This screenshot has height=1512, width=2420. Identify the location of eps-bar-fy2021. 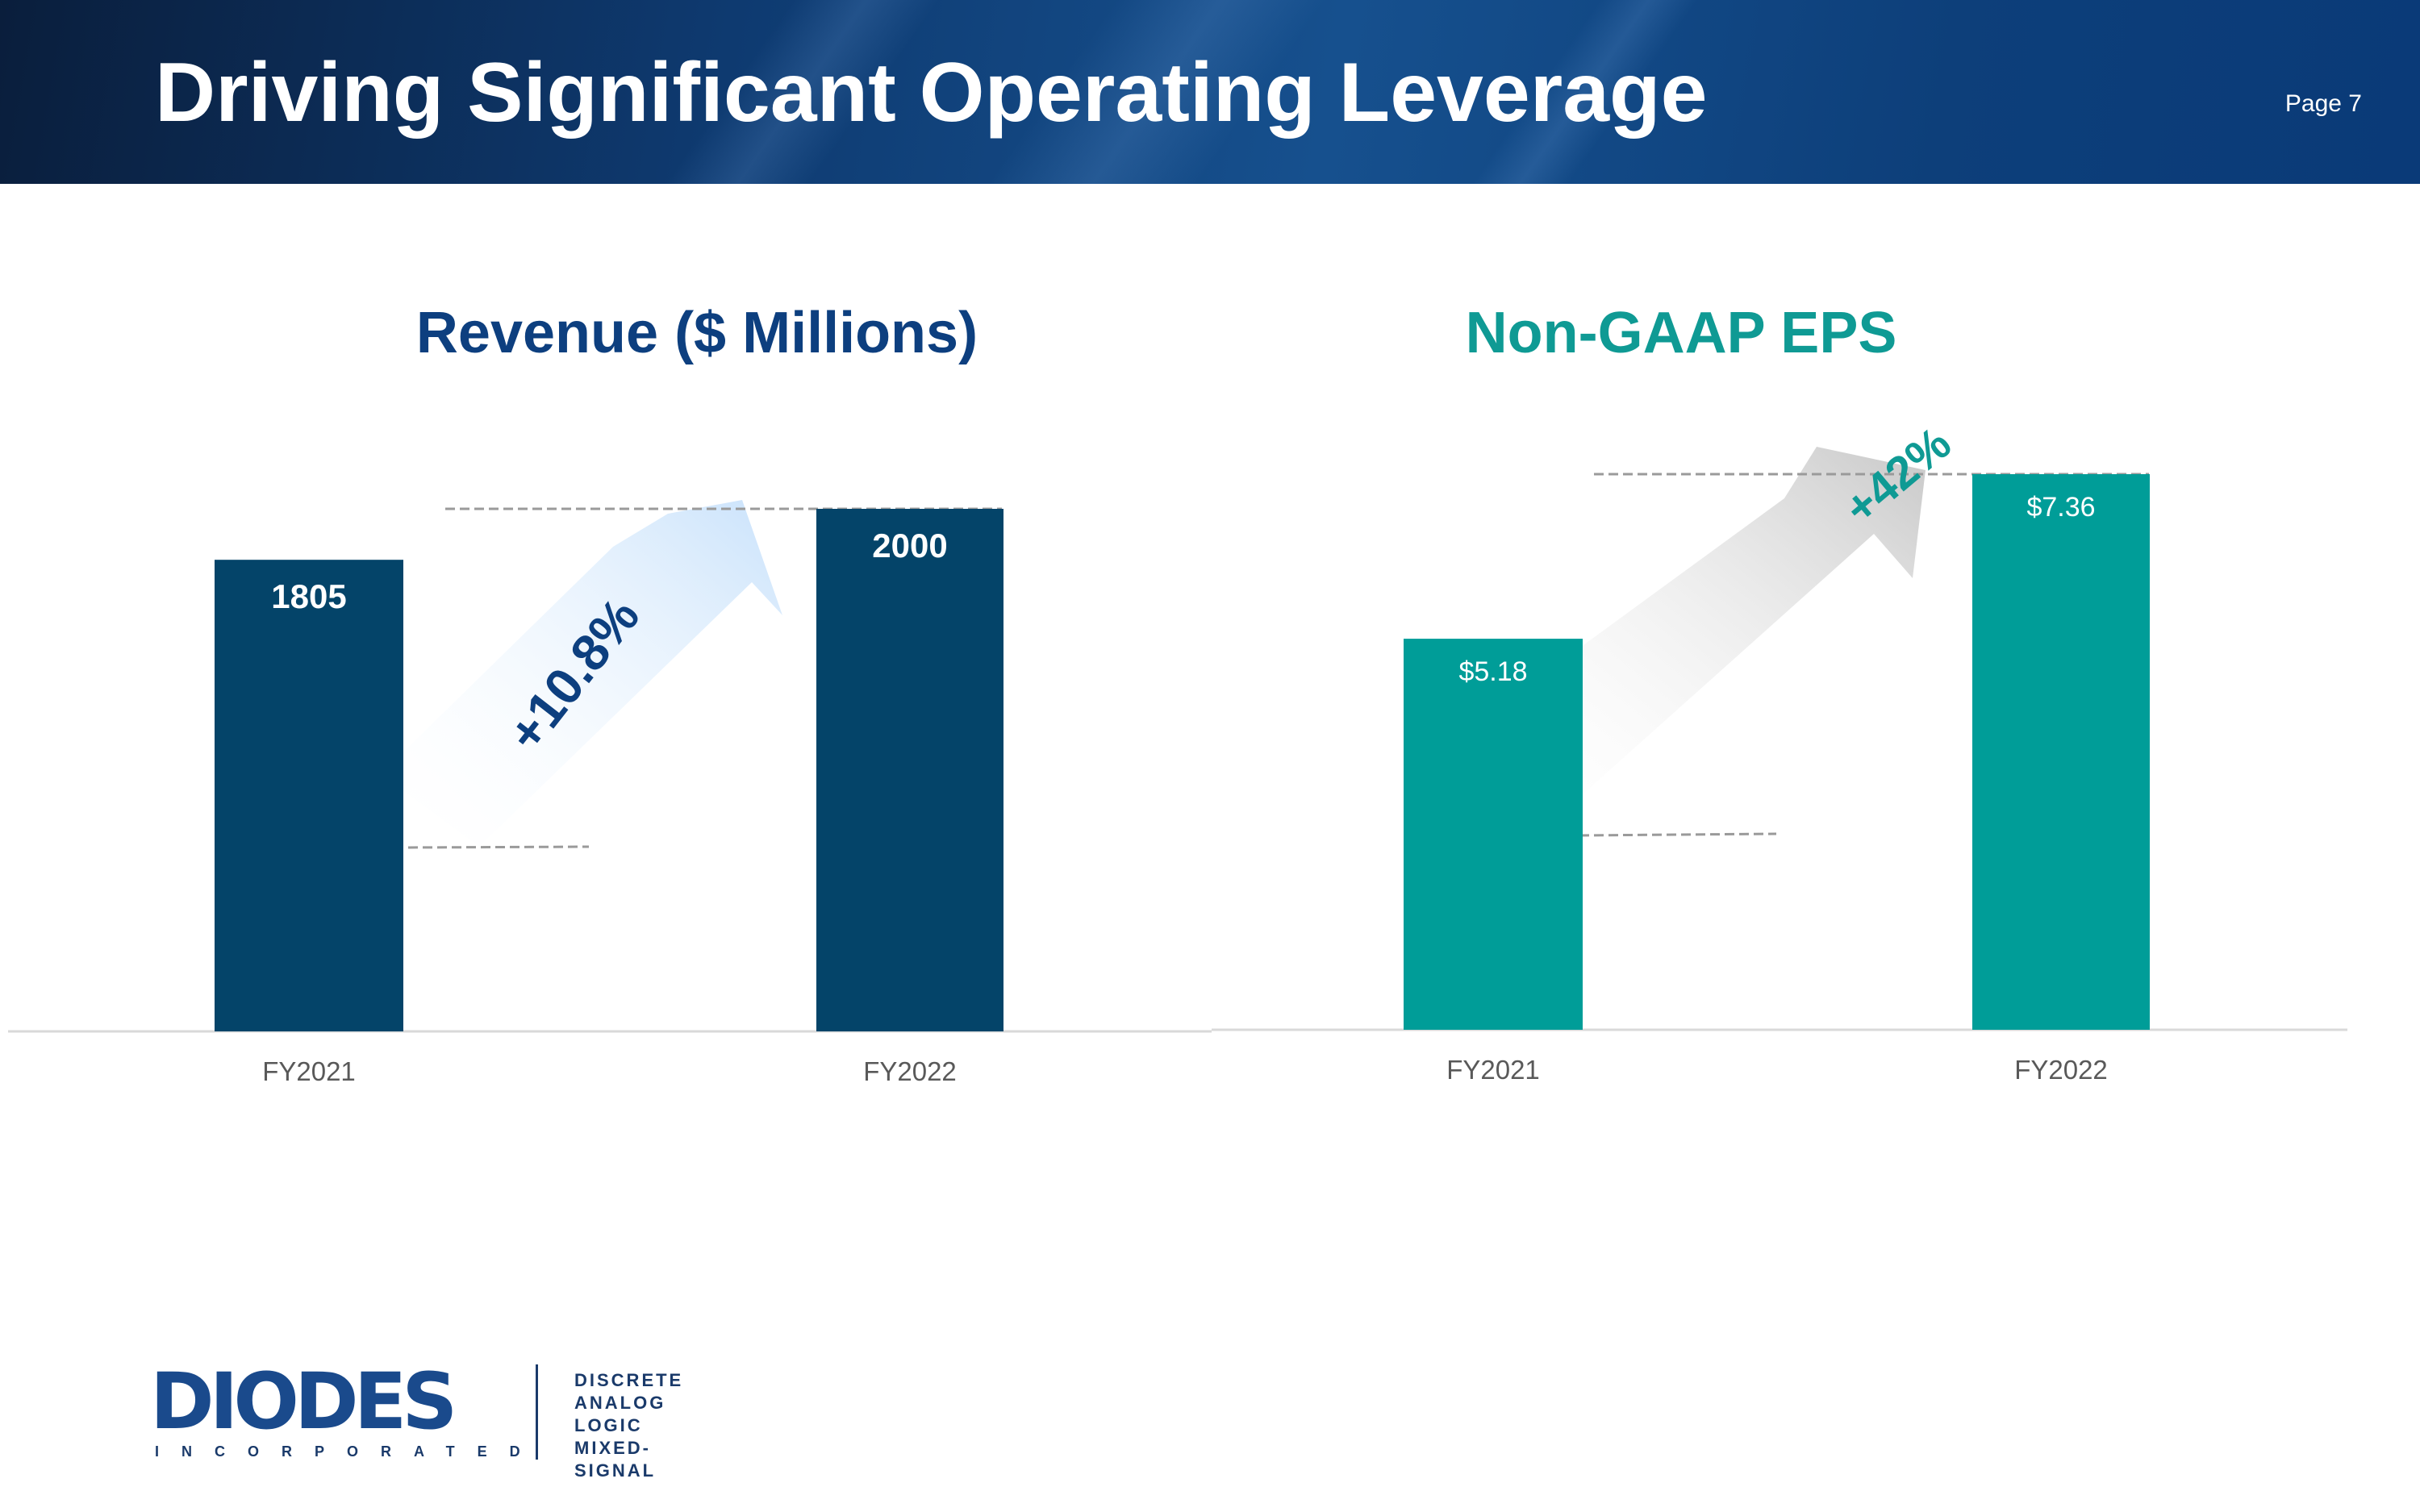
(1493, 834).